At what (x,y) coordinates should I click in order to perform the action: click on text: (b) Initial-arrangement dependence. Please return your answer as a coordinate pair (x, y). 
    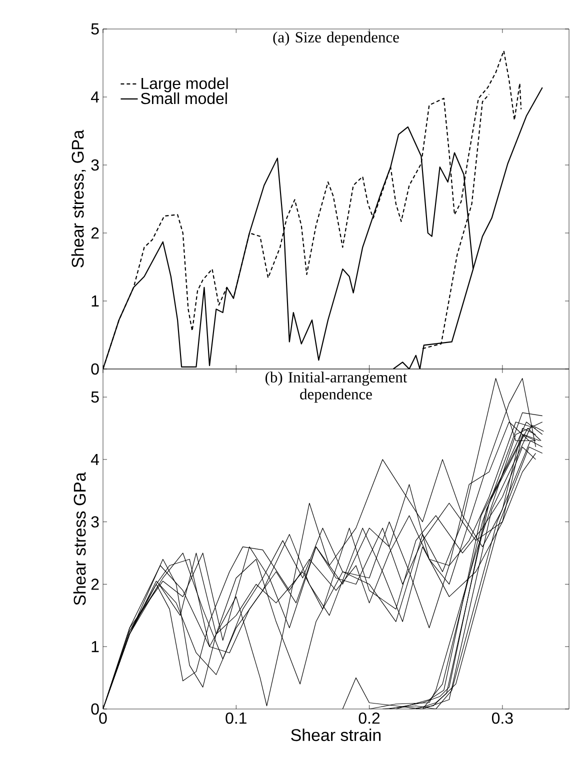
    Looking at the image, I should click on (337, 387).